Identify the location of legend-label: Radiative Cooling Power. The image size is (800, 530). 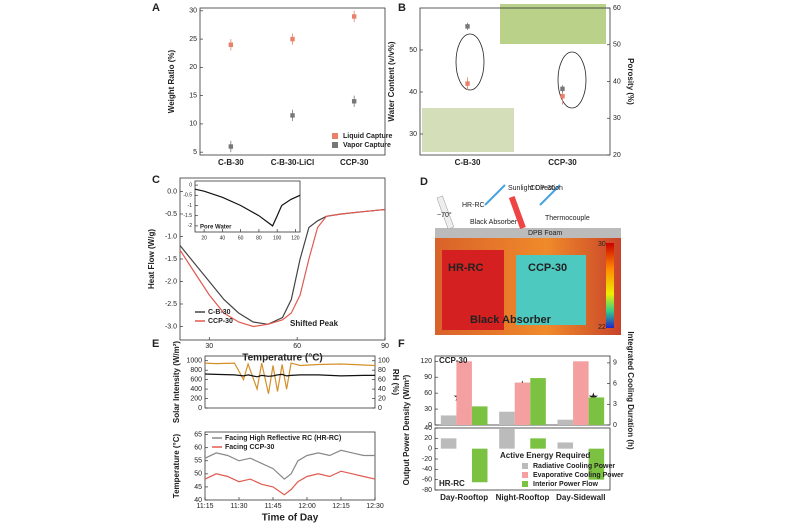
(574, 466).